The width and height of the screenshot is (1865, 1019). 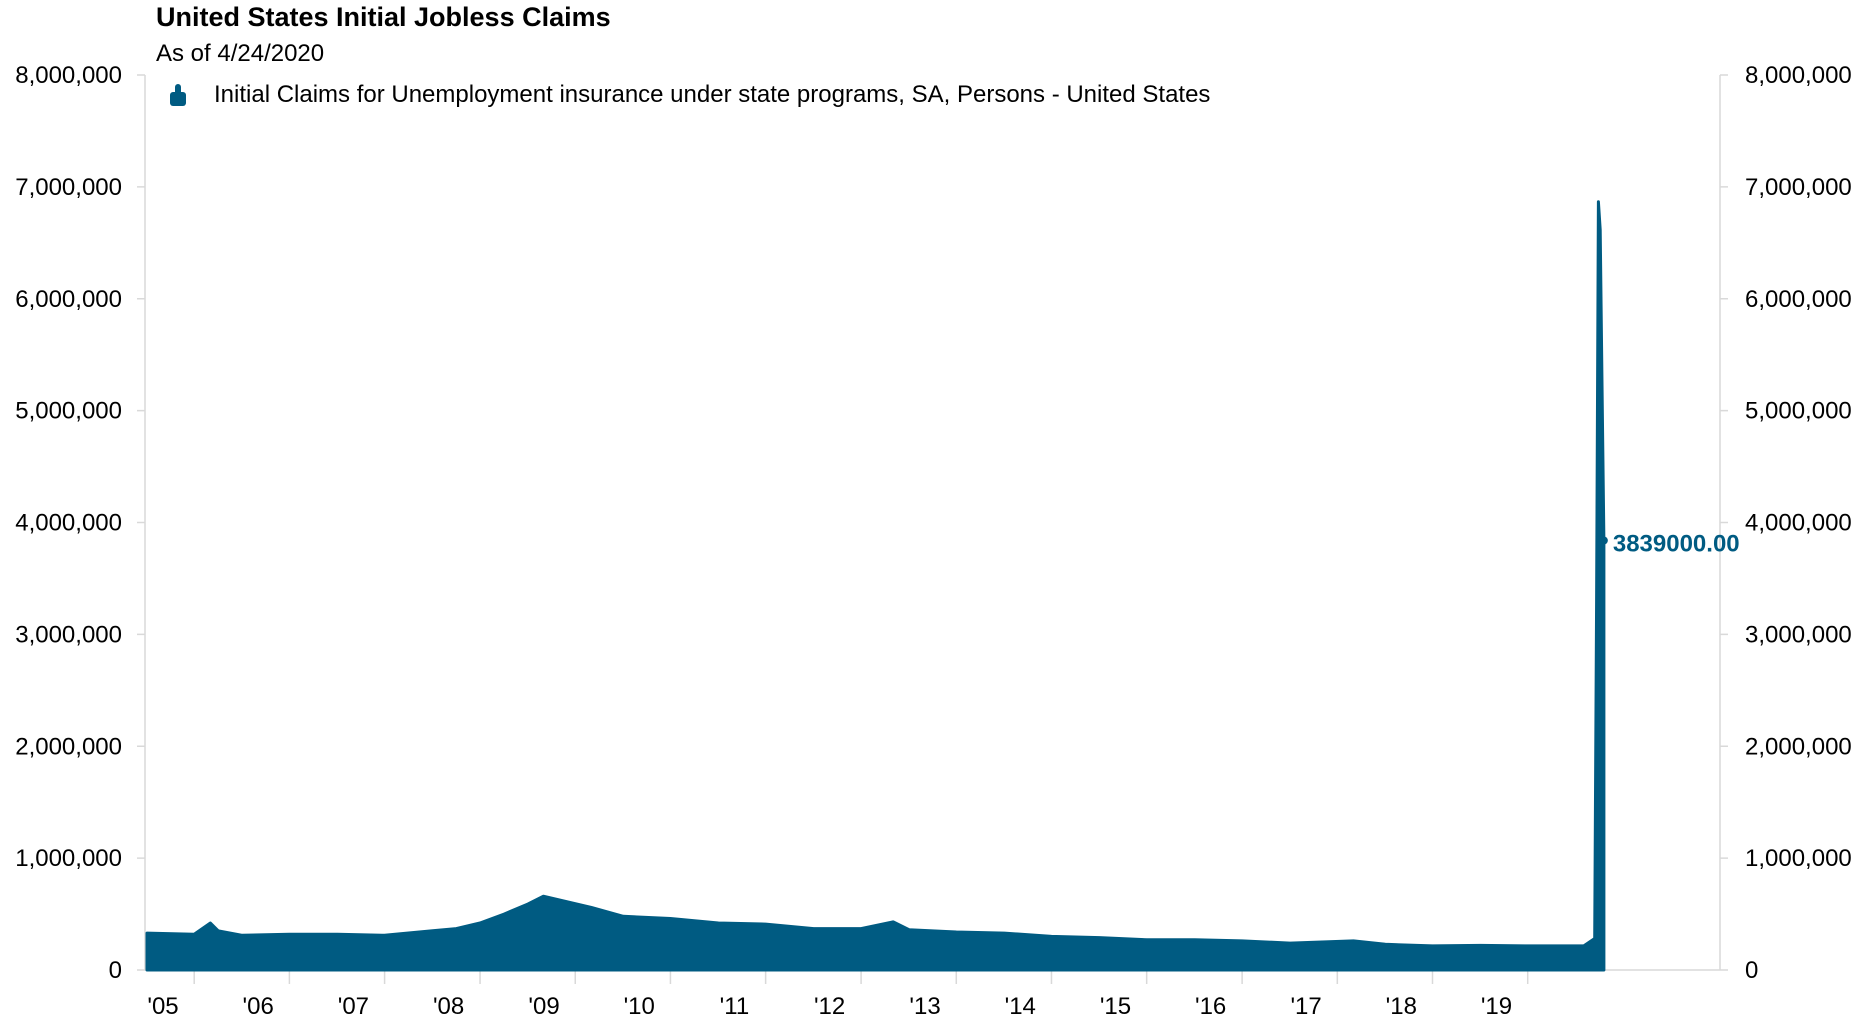 What do you see at coordinates (1751, 970) in the screenshot?
I see `y-tick-label-right: 0` at bounding box center [1751, 970].